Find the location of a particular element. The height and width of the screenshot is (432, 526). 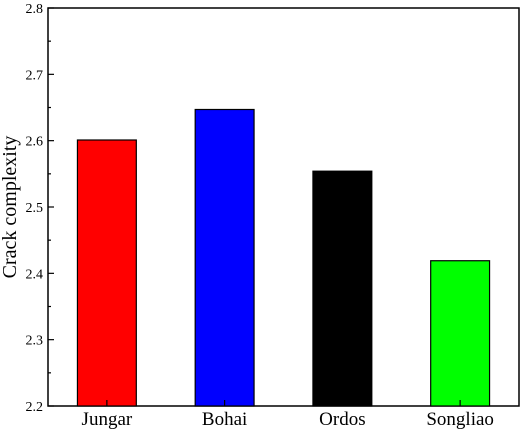

bar-bohai is located at coordinates (224, 257).